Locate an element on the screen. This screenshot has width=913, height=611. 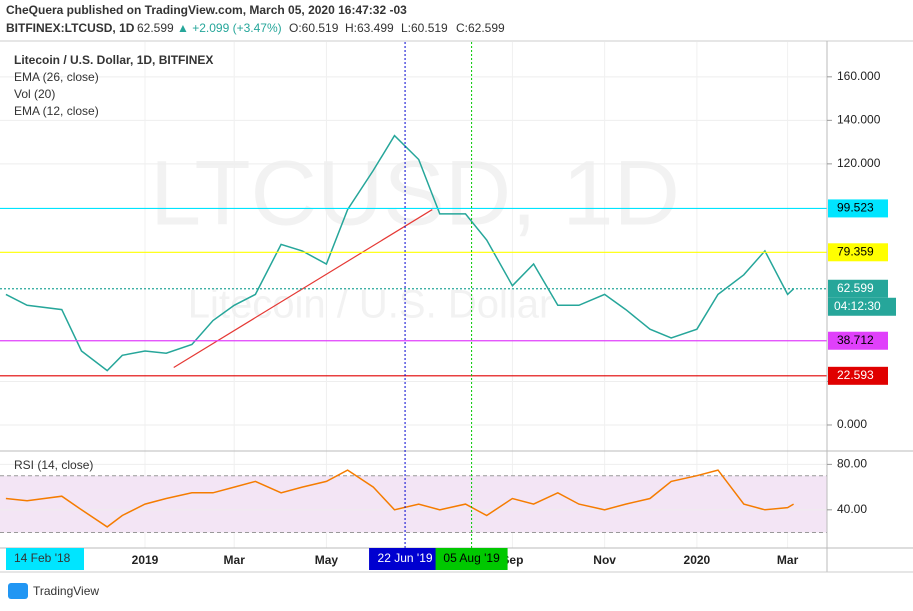
y-tick-label: 80.00 is located at coordinates (852, 464).